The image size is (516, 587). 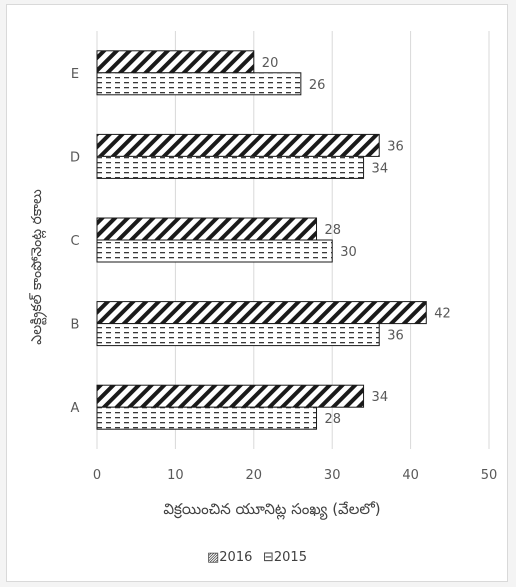 What do you see at coordinates (442, 314) in the screenshot?
I see `data-label: 42` at bounding box center [442, 314].